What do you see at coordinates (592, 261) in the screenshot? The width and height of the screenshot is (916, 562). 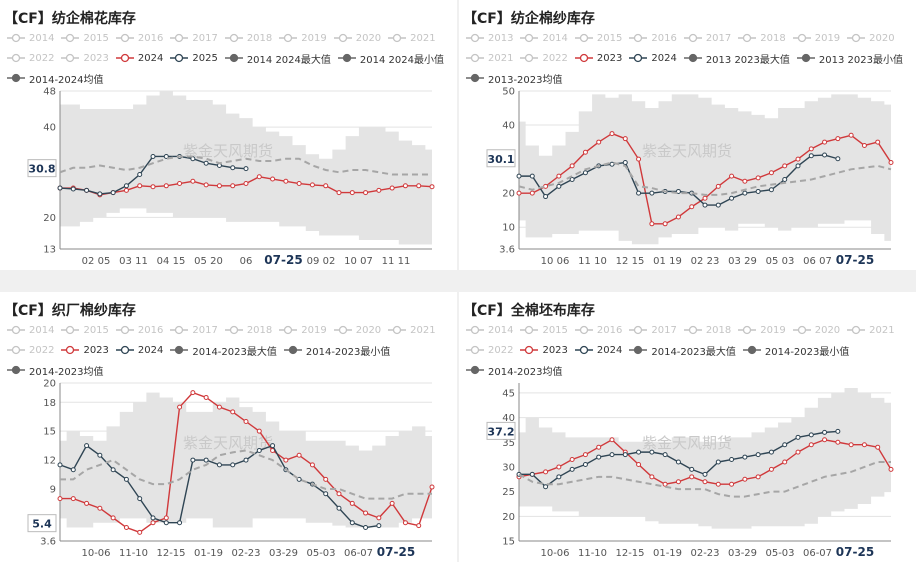 I see `x-tick-label: 11 10` at bounding box center [592, 261].